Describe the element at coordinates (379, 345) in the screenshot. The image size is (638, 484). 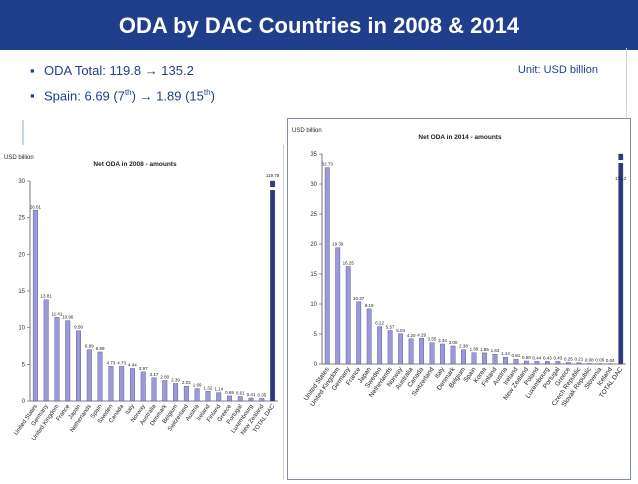
I see `c2014-bar-sweden` at that location.